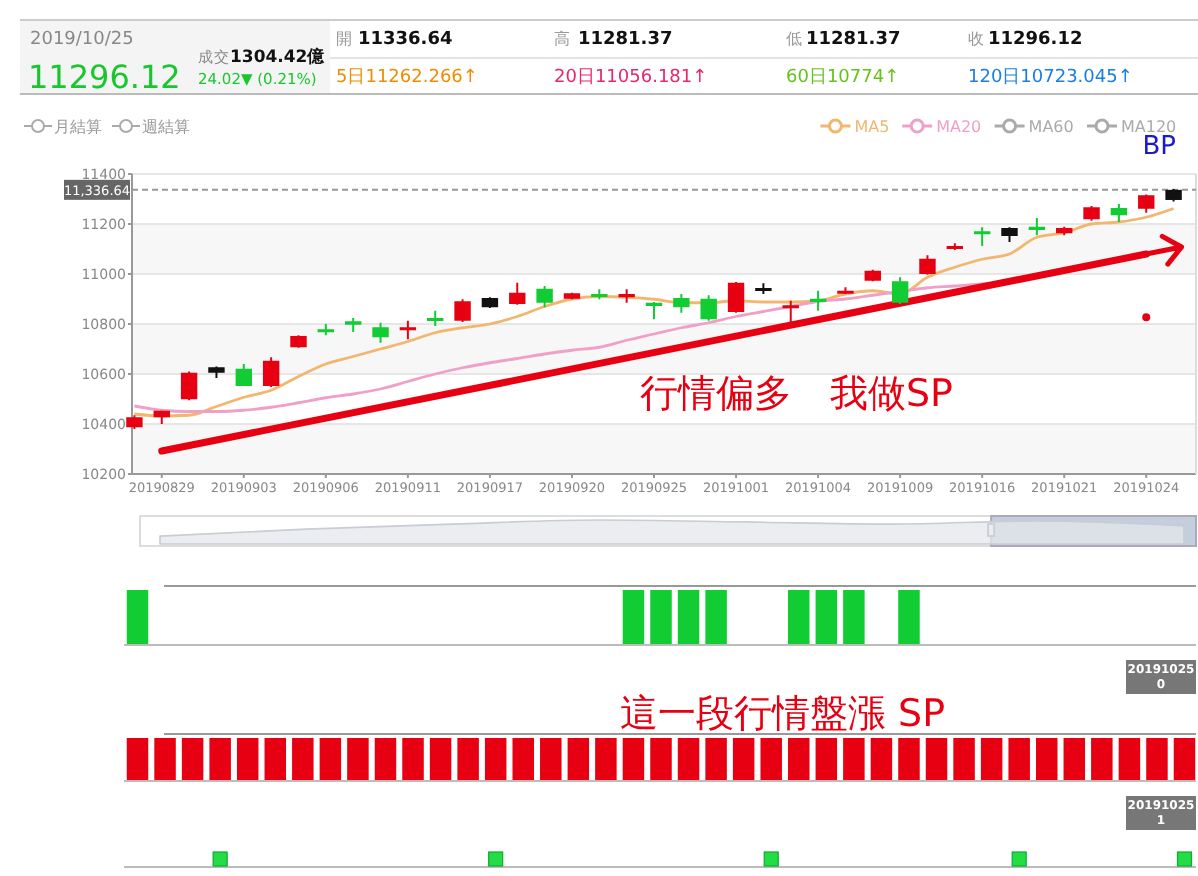  What do you see at coordinates (843, 78) in the screenshot?
I see `text: 60日10774↑` at bounding box center [843, 78].